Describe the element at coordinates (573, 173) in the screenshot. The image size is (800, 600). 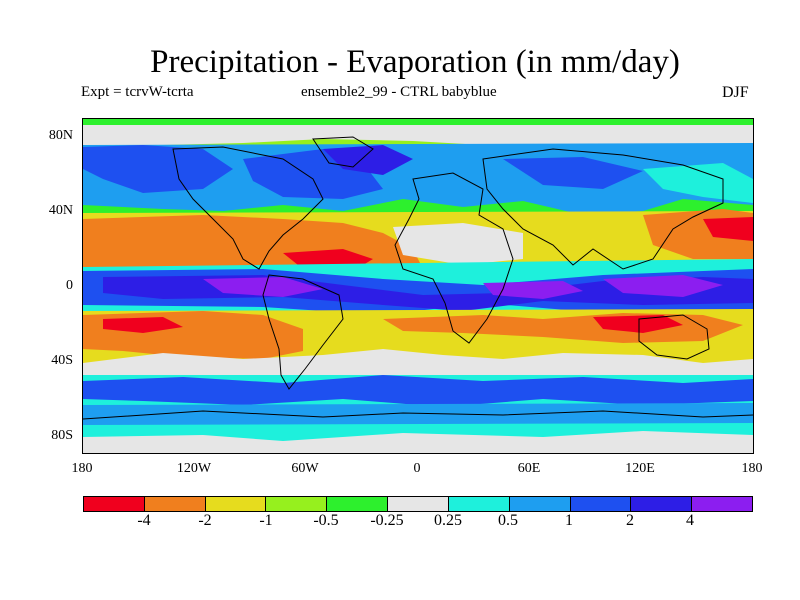
I see `northern-blue-c` at that location.